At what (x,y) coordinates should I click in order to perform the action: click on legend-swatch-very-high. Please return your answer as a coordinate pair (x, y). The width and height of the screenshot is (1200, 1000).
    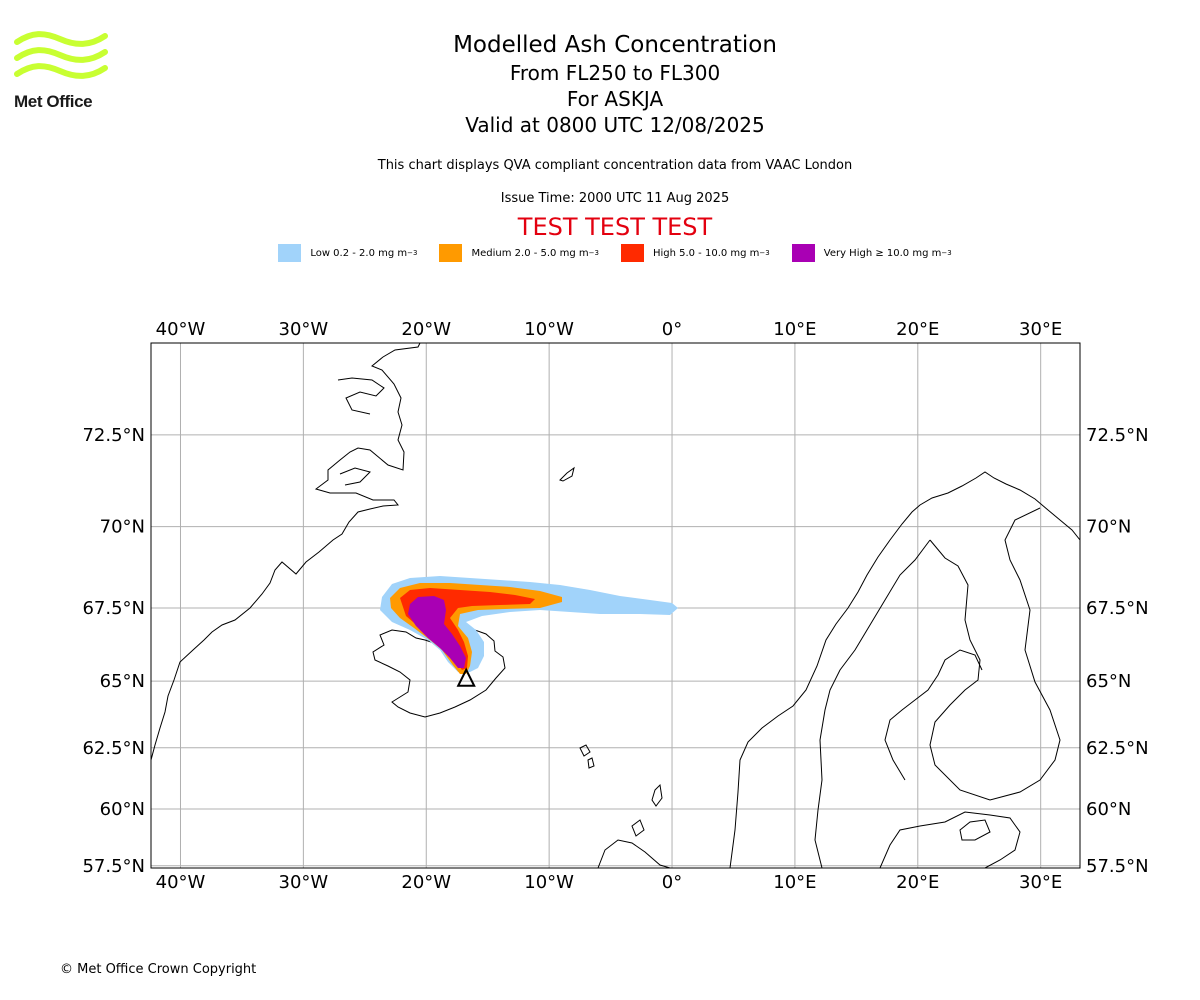
    Looking at the image, I should click on (803, 253).